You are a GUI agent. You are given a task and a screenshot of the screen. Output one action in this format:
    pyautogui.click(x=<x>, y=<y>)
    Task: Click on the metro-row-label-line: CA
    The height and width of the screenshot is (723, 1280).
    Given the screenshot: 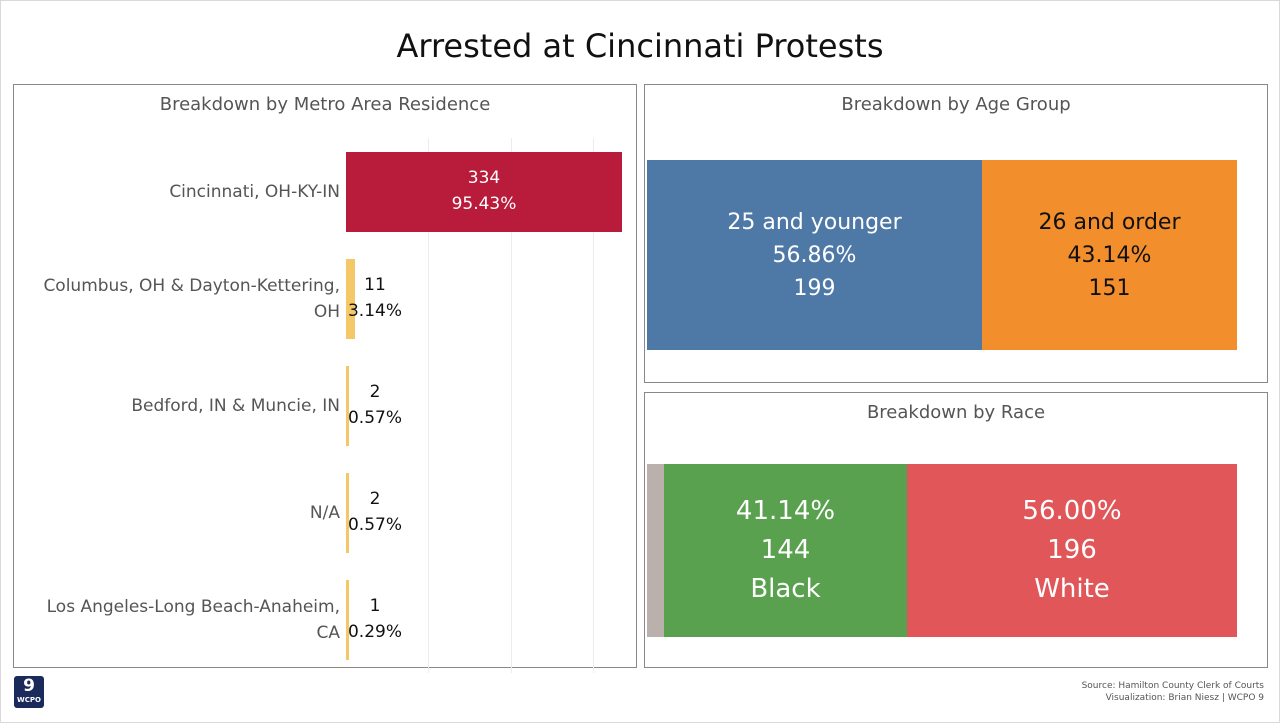 What is the action you would take?
    pyautogui.click(x=328, y=632)
    